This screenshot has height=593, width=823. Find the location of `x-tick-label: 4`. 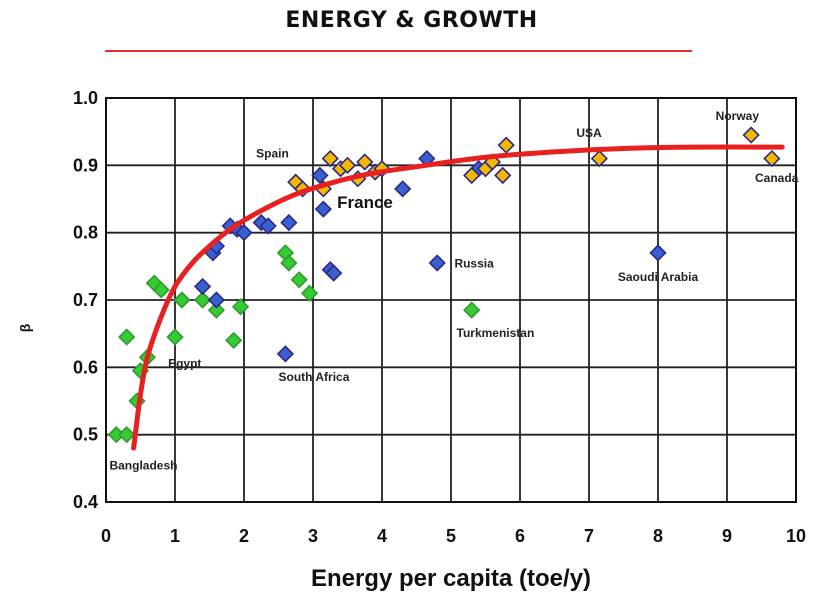

x-tick-label: 4 is located at coordinates (382, 536).